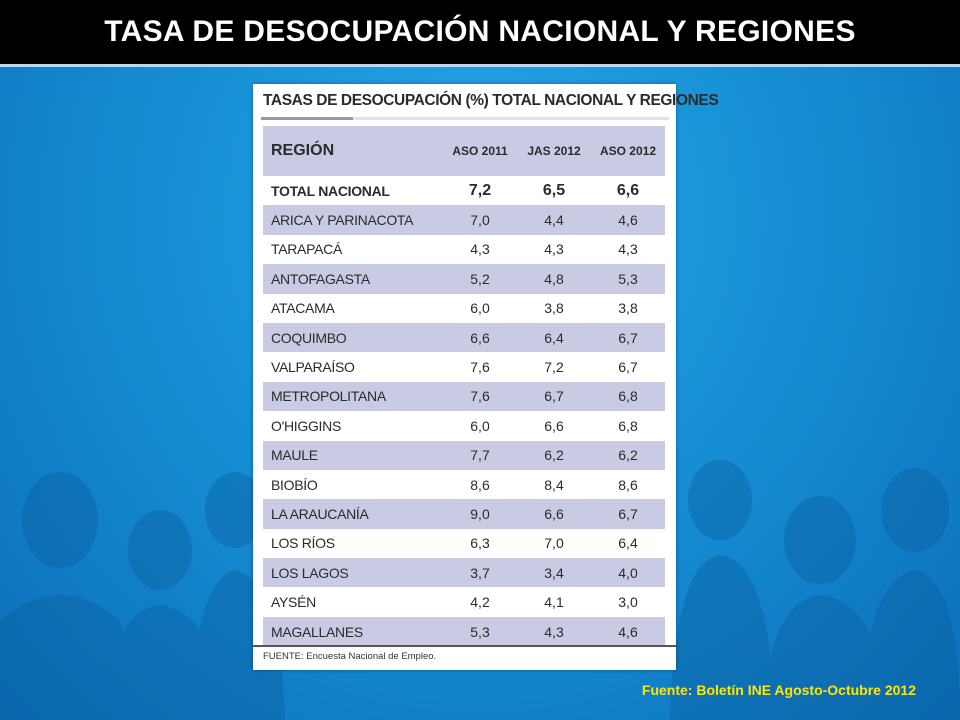  I want to click on table-row: METROPOLITANA 7,6 6,7 6,8, so click(464, 396).